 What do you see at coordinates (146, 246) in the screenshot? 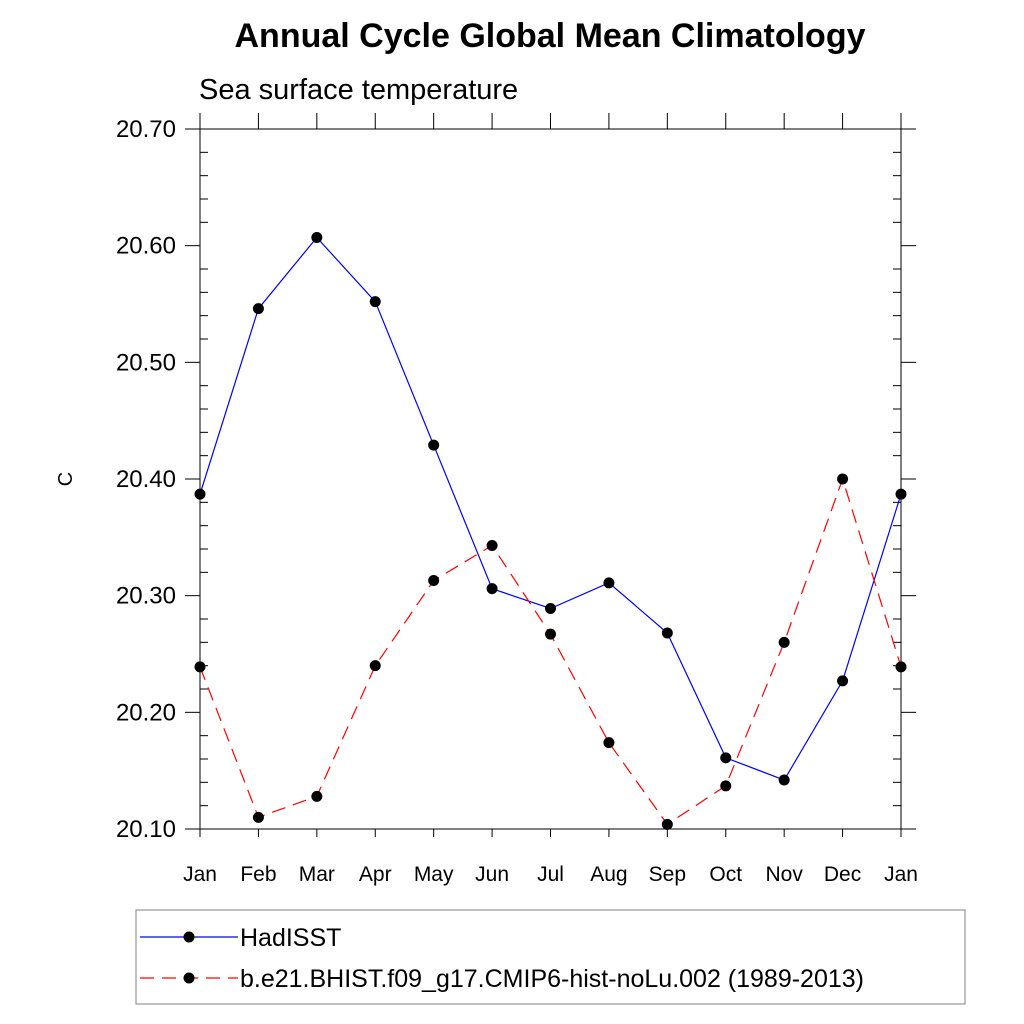
I see `y-tick-label: 20.60` at bounding box center [146, 246].